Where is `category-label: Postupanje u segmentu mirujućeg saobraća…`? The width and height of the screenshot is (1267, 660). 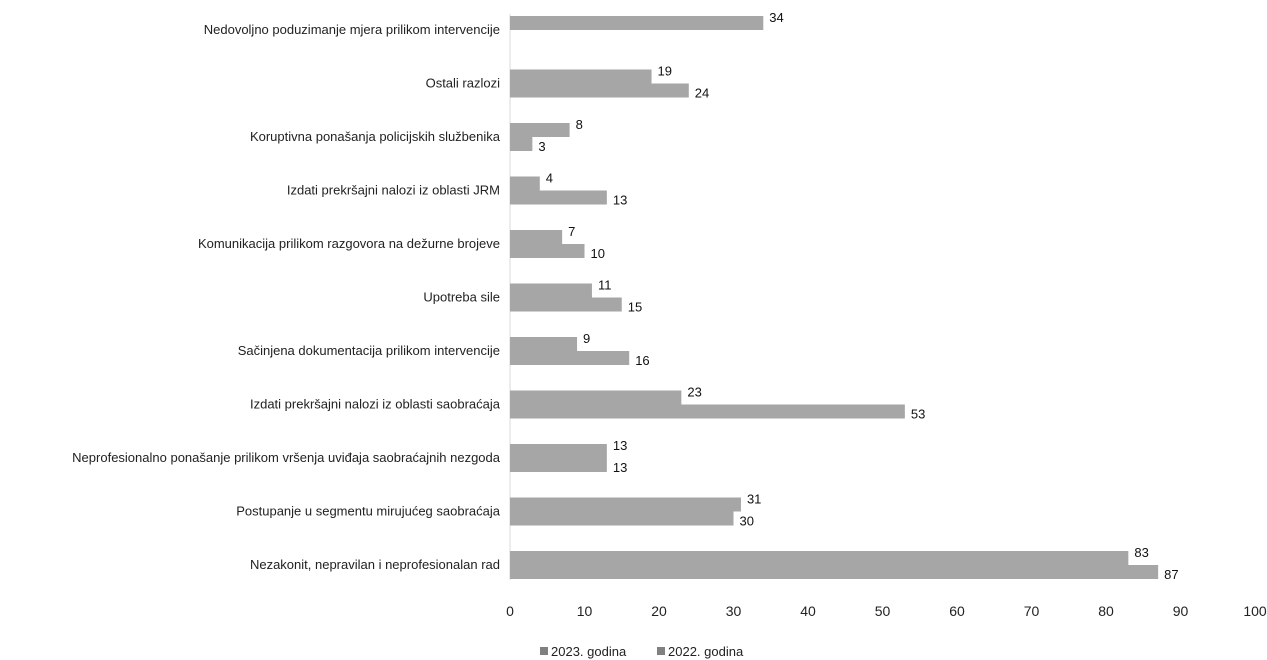 category-label: Postupanje u segmentu mirujućeg saobraća… is located at coordinates (368, 511).